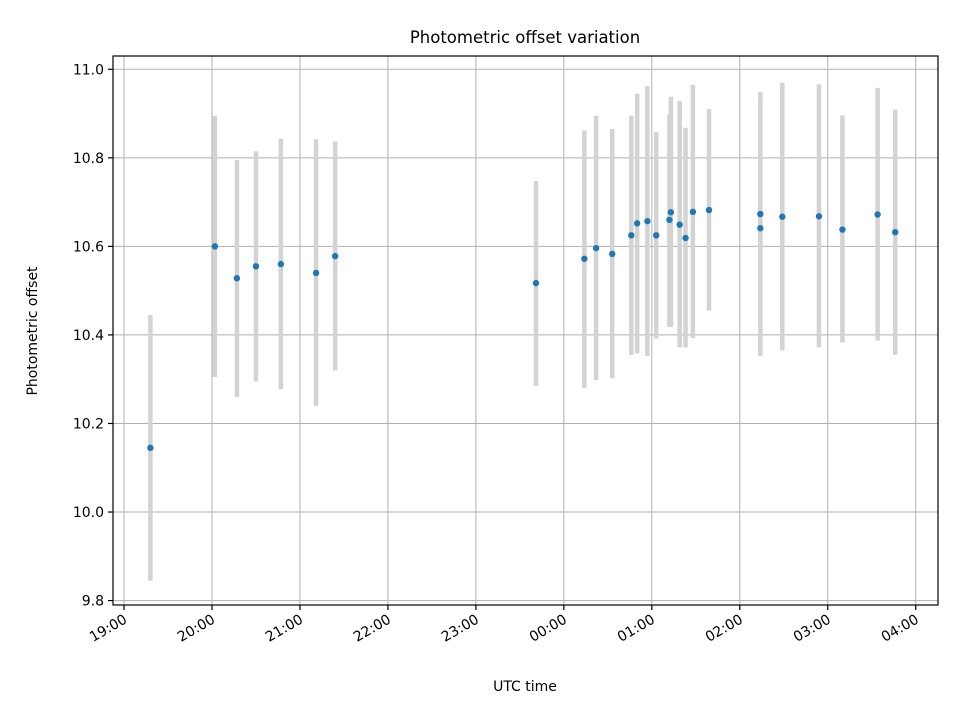 The width and height of the screenshot is (960, 720). I want to click on y-tick-label: 10.8, so click(88, 159).